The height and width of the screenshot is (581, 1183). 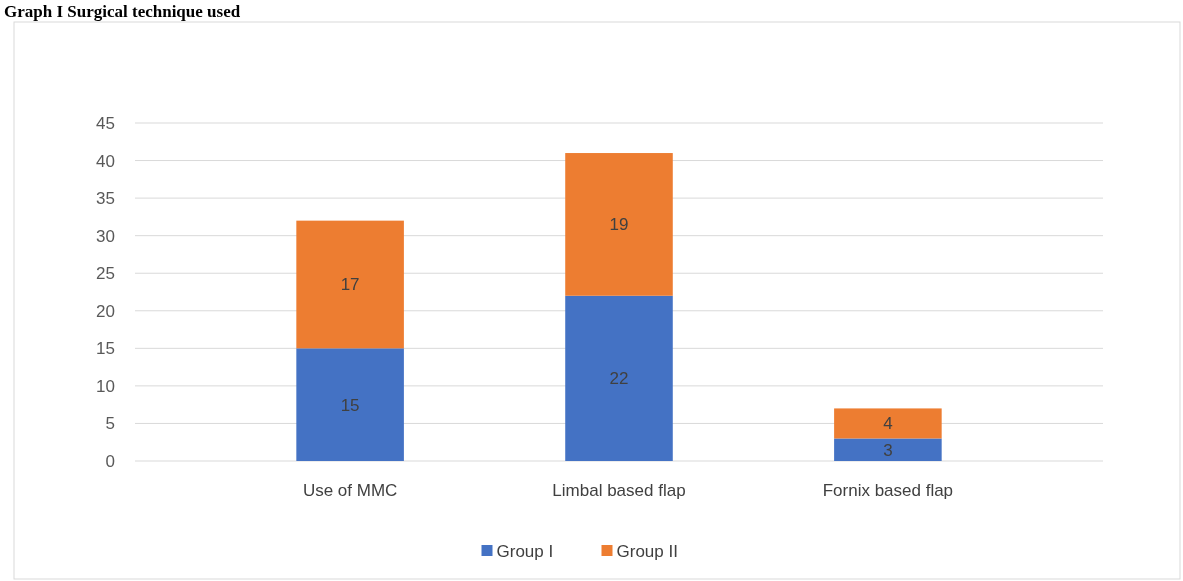 What do you see at coordinates (647, 551) in the screenshot?
I see `legend-label: Group II` at bounding box center [647, 551].